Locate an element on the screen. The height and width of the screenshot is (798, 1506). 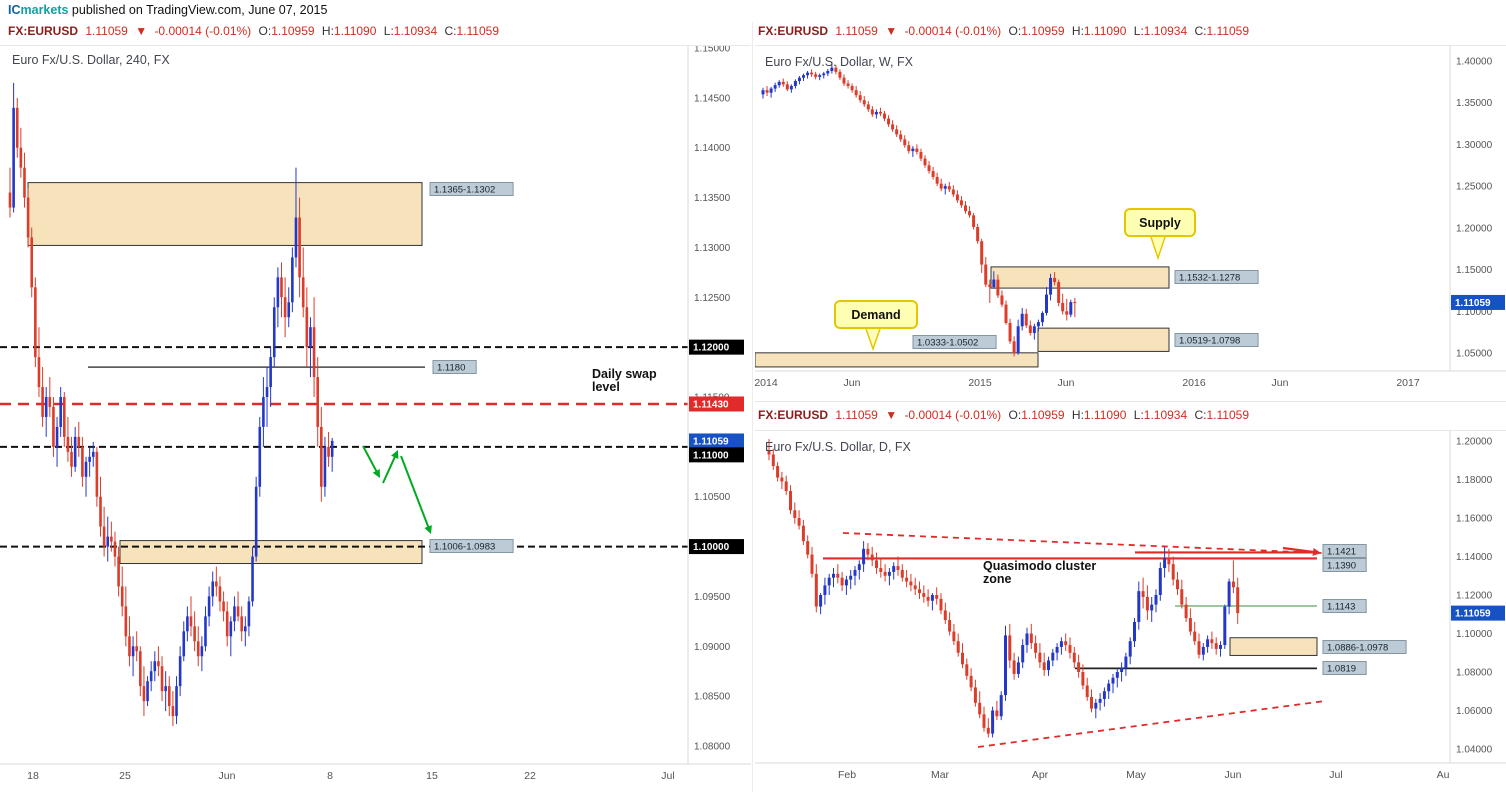
callout-text: Supply is located at coordinates (1160, 223).